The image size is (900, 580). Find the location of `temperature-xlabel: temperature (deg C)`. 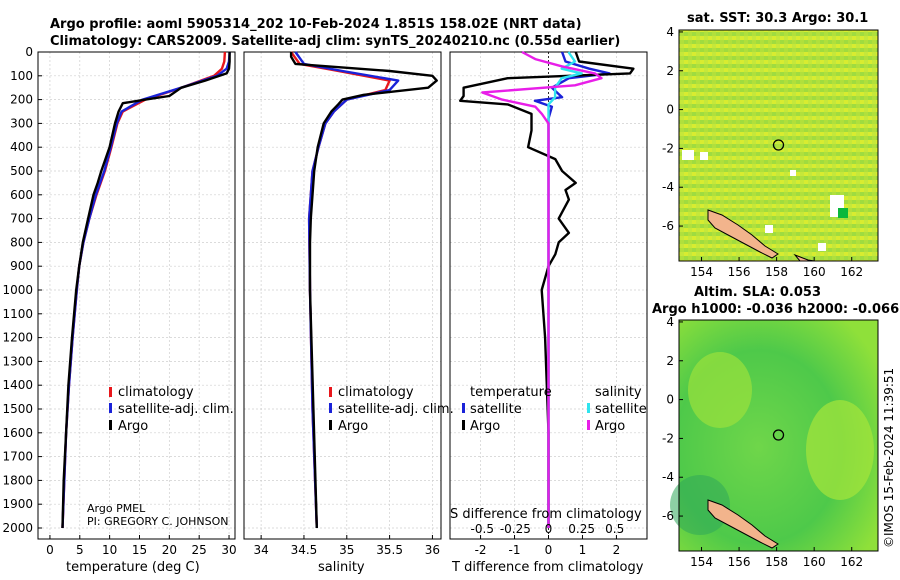

temperature-xlabel: temperature (deg C) is located at coordinates (133, 567).